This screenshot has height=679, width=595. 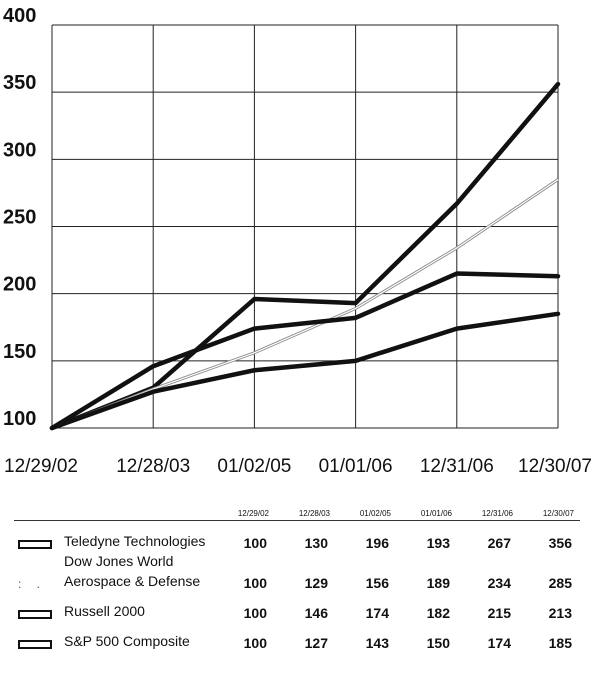 What do you see at coordinates (316, 583) in the screenshot?
I see `table-cell: 129` at bounding box center [316, 583].